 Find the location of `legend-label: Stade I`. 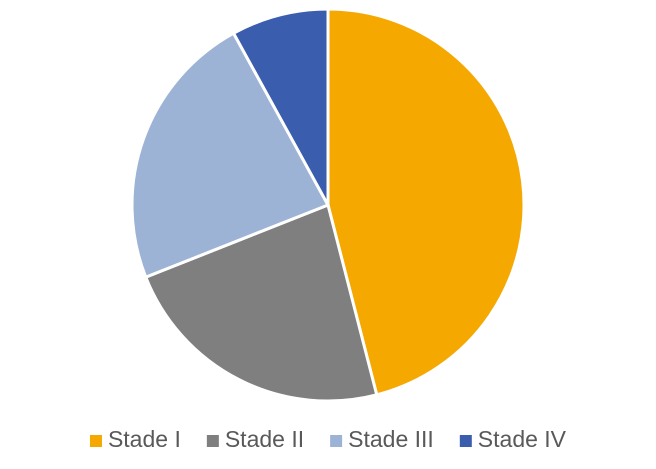

legend-label: Stade I is located at coordinates (144, 439).